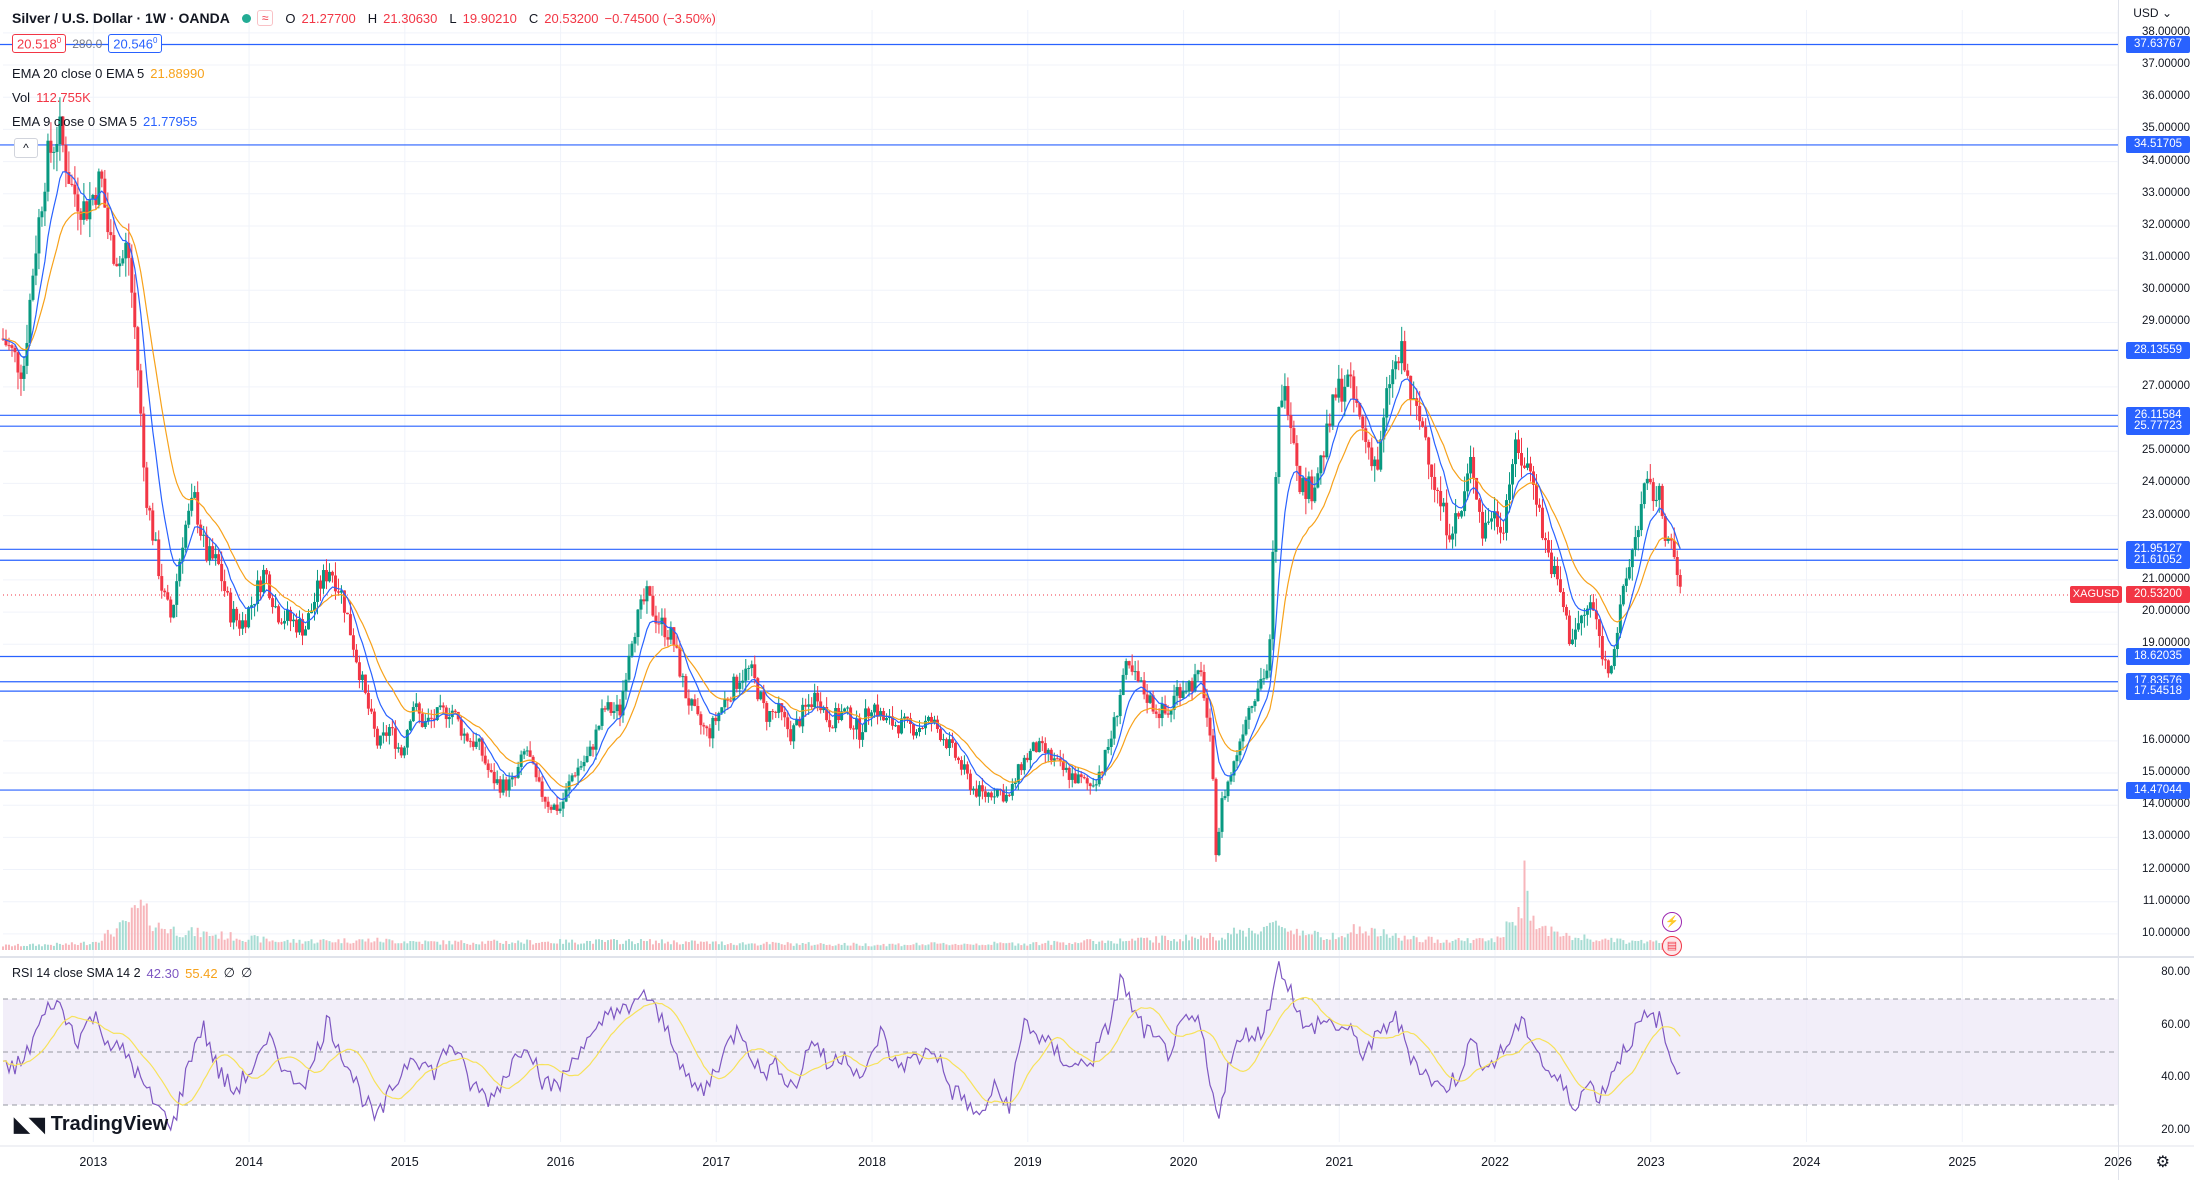 The width and height of the screenshot is (2194, 1180). Describe the element at coordinates (229, 972) in the screenshot. I see `rsi-extra-1: ∅` at that location.